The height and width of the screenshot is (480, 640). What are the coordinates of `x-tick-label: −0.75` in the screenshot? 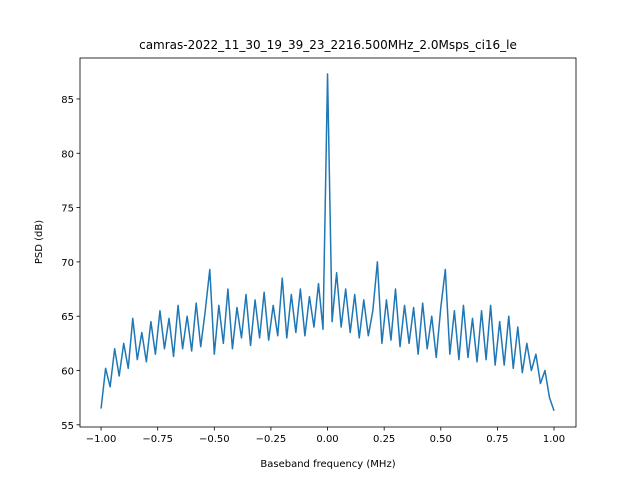 It's located at (157, 439).